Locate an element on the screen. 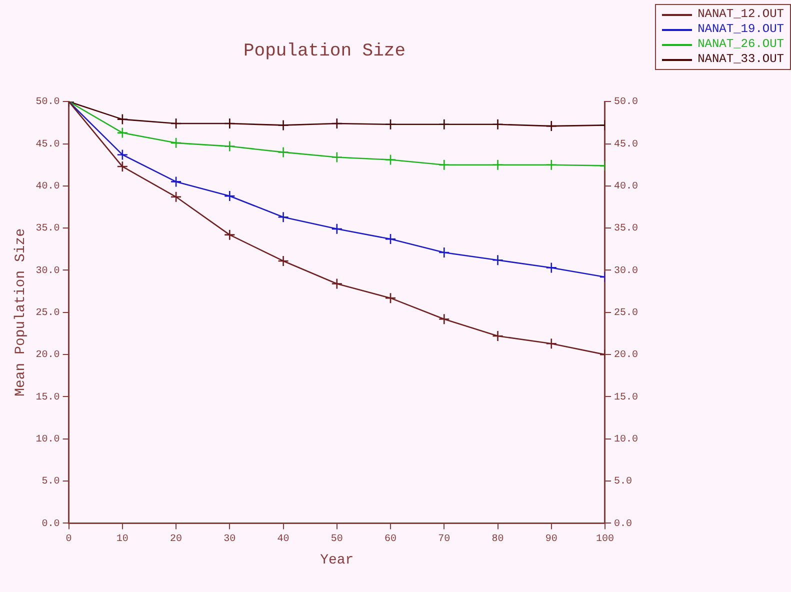 The height and width of the screenshot is (592, 791). x-tick-label: 10 is located at coordinates (122, 539).